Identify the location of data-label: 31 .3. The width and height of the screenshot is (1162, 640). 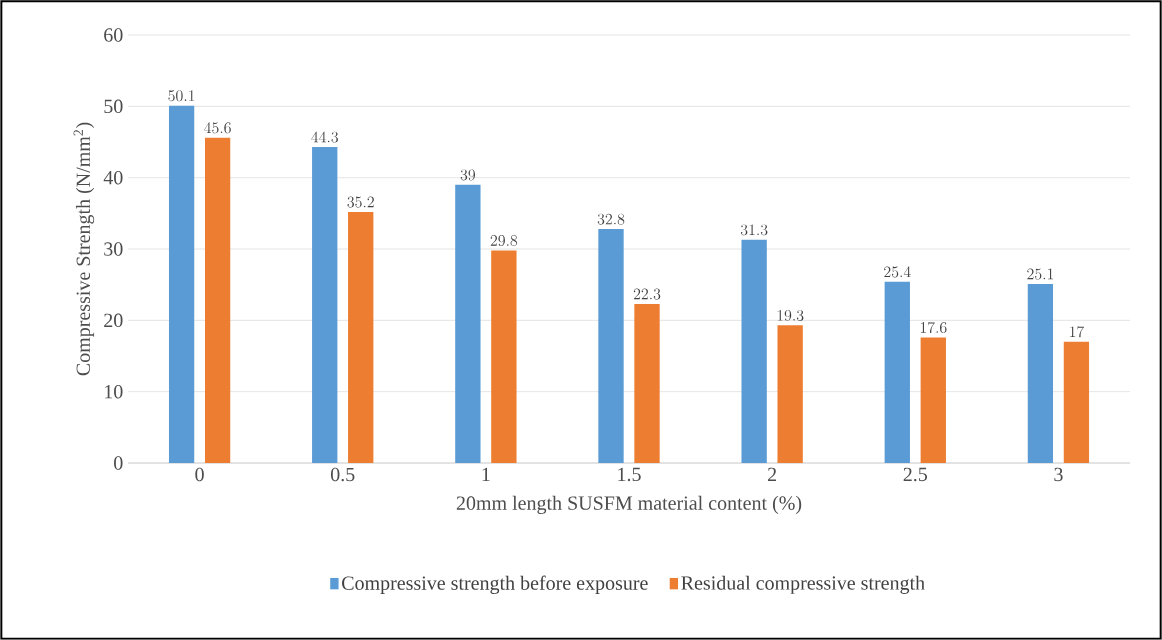
(754, 230).